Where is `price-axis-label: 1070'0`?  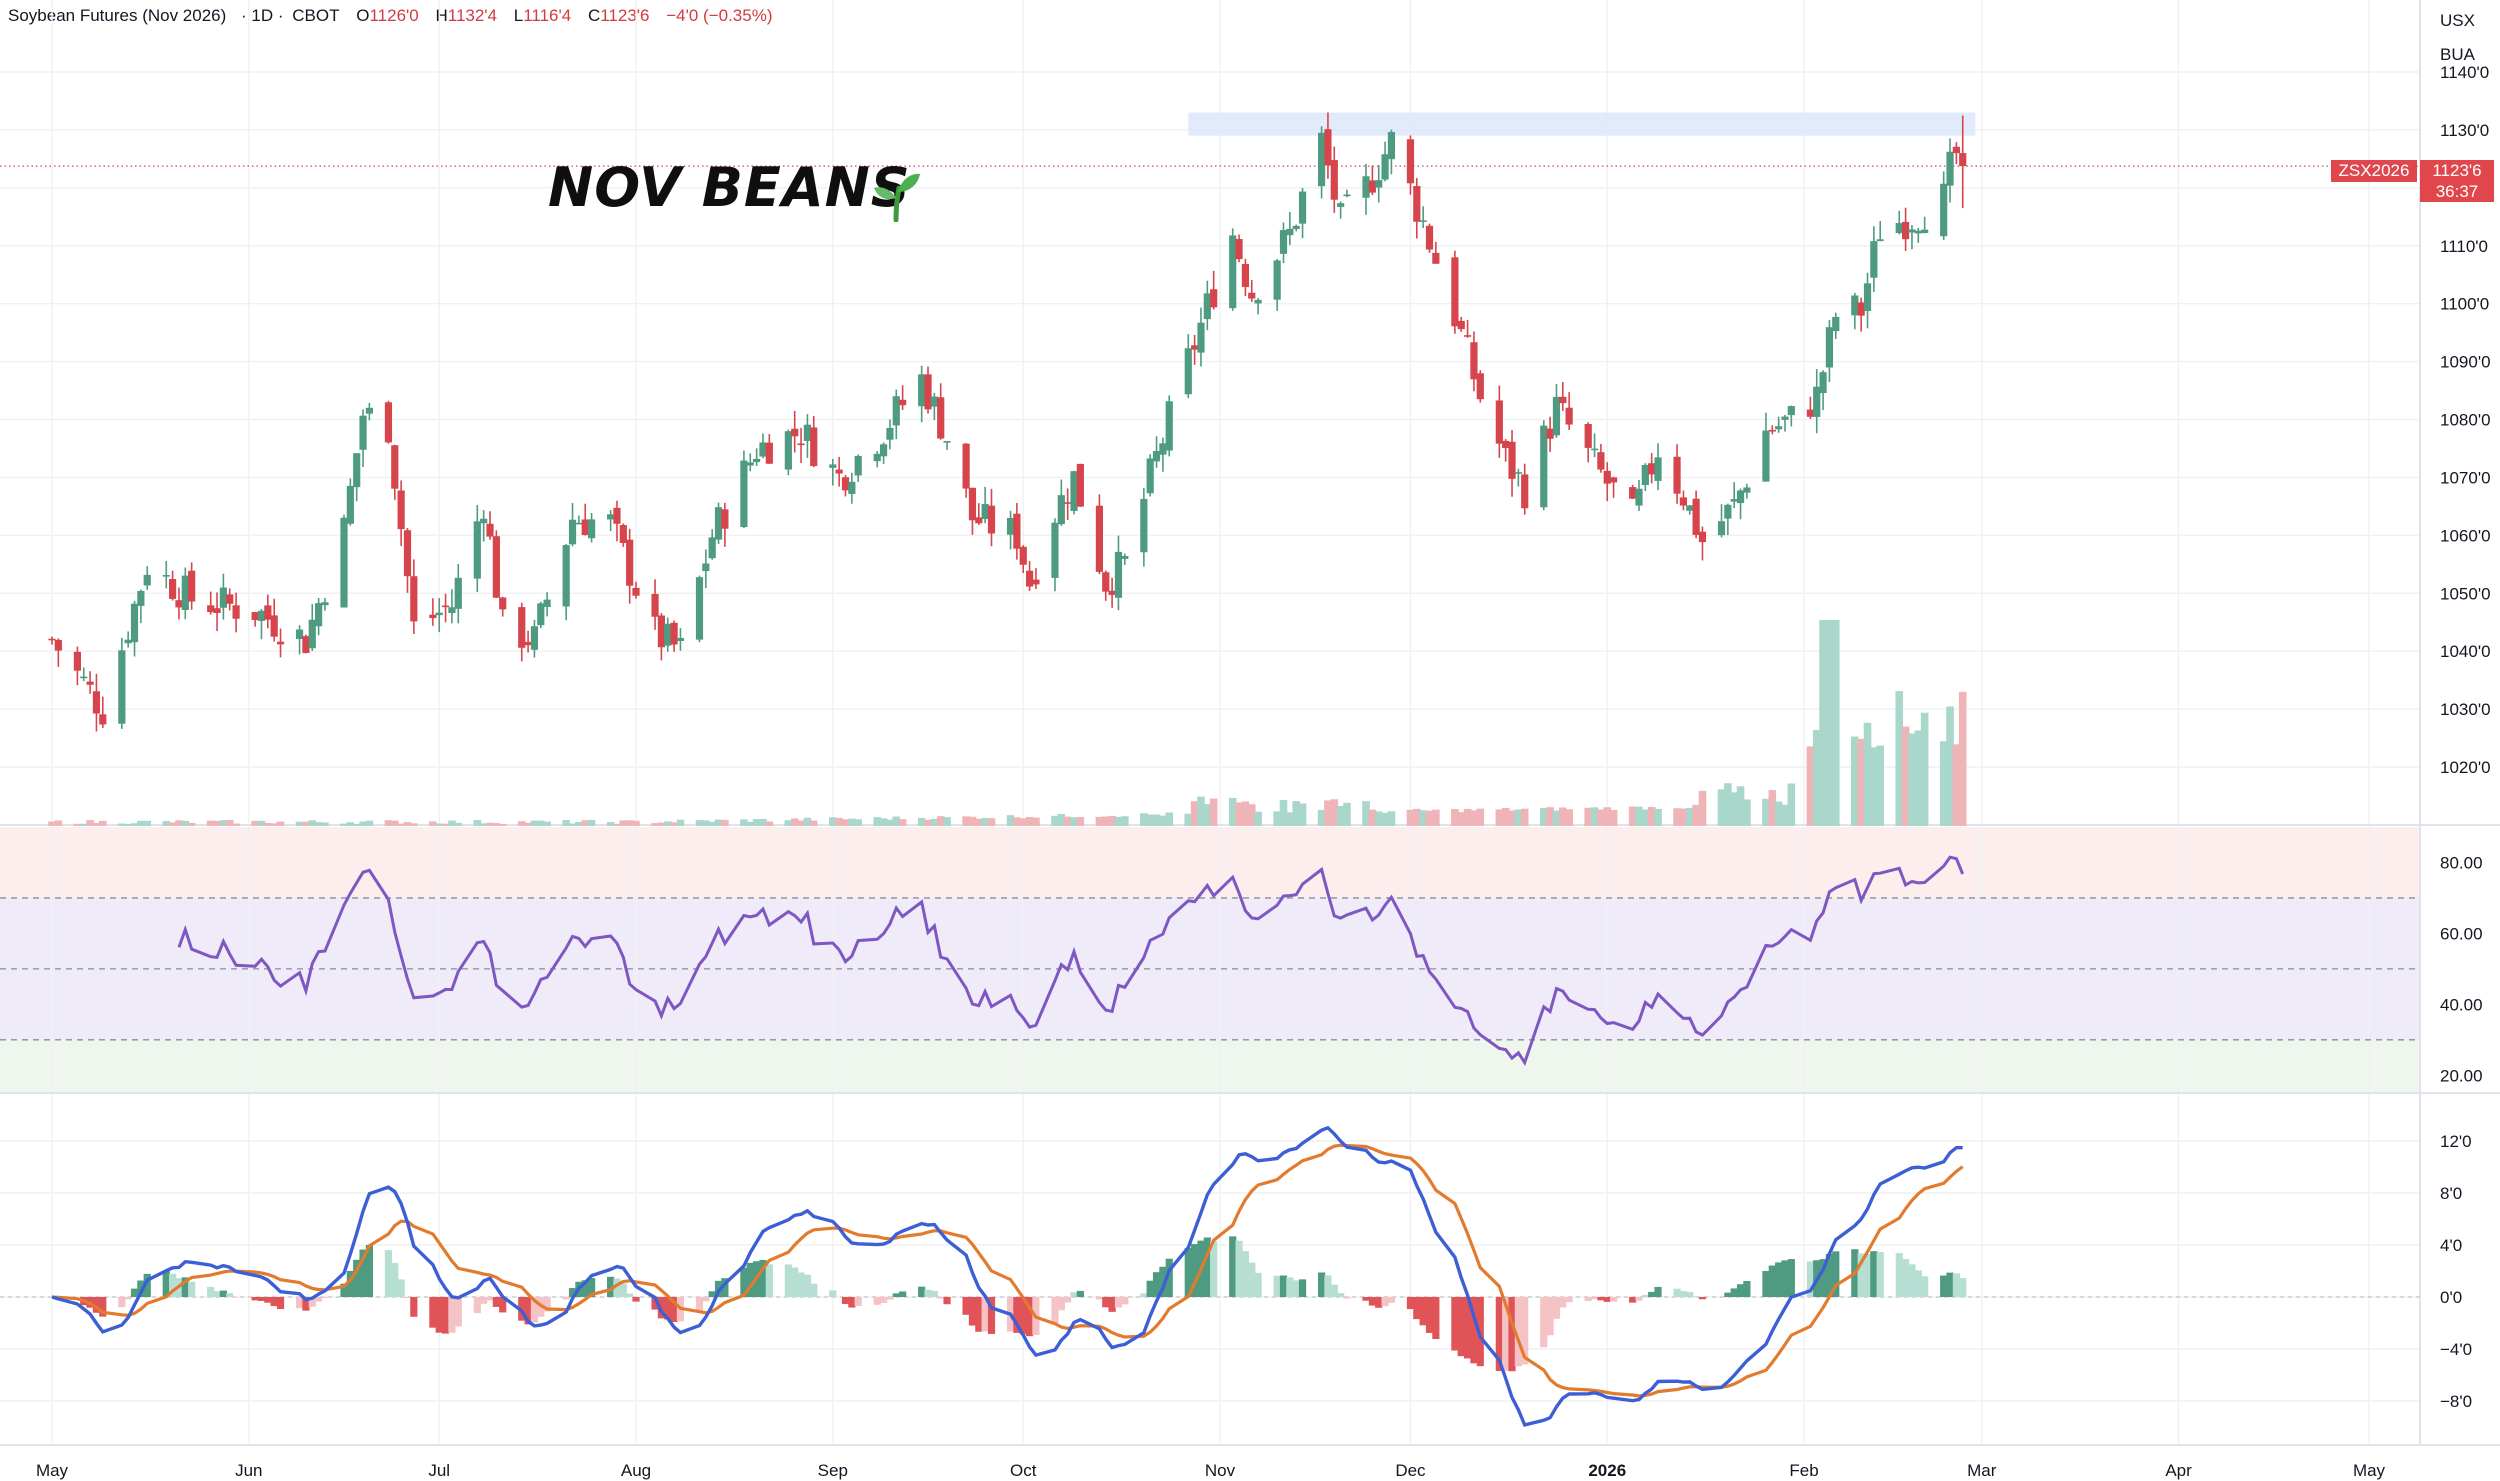
price-axis-label: 1070'0 is located at coordinates (2465, 477).